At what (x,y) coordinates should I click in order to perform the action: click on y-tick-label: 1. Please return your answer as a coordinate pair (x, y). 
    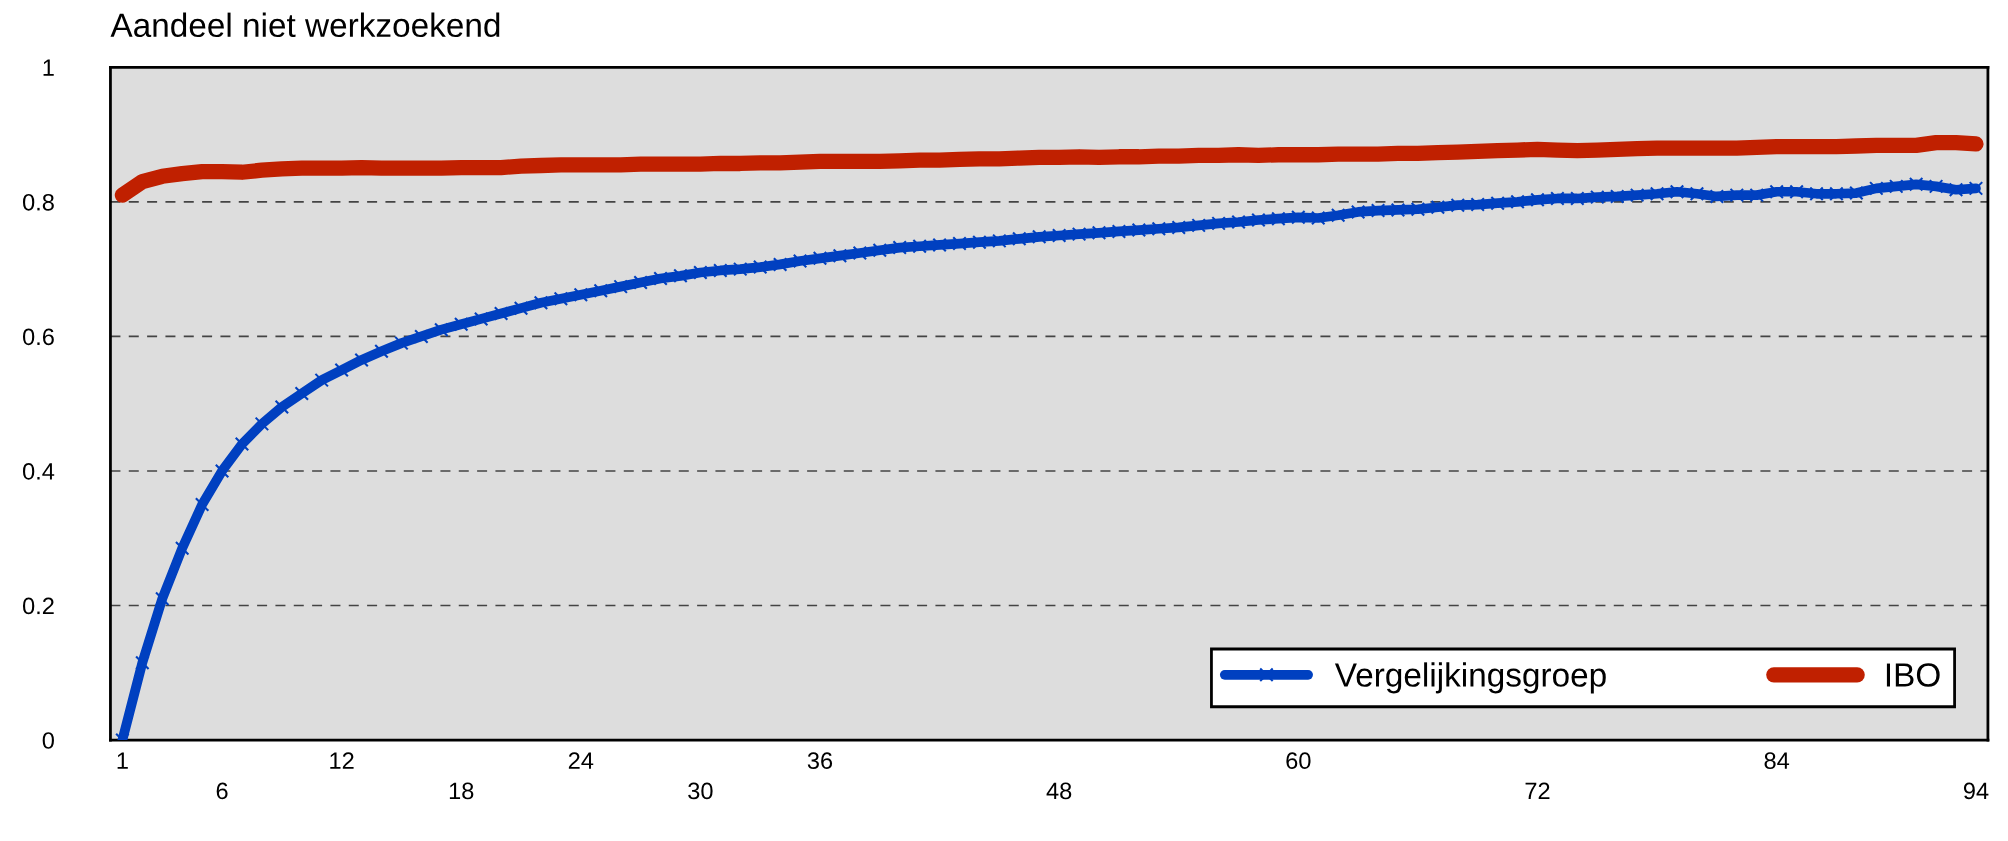
    Looking at the image, I should click on (48, 67).